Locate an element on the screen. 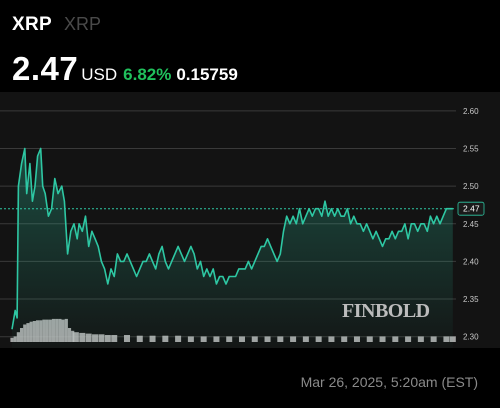 The image size is (500, 408). y-tick-label: 2.35 is located at coordinates (471, 299).